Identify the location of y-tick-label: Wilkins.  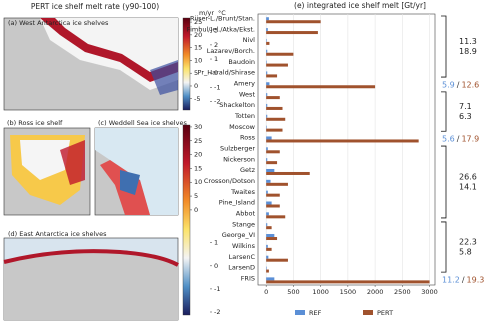
(244, 246).